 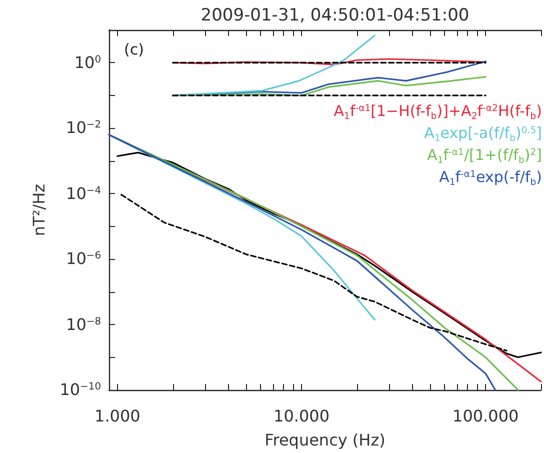 What do you see at coordinates (87, 62) in the screenshot?
I see `y-tick-label: 10$^{0}$` at bounding box center [87, 62].